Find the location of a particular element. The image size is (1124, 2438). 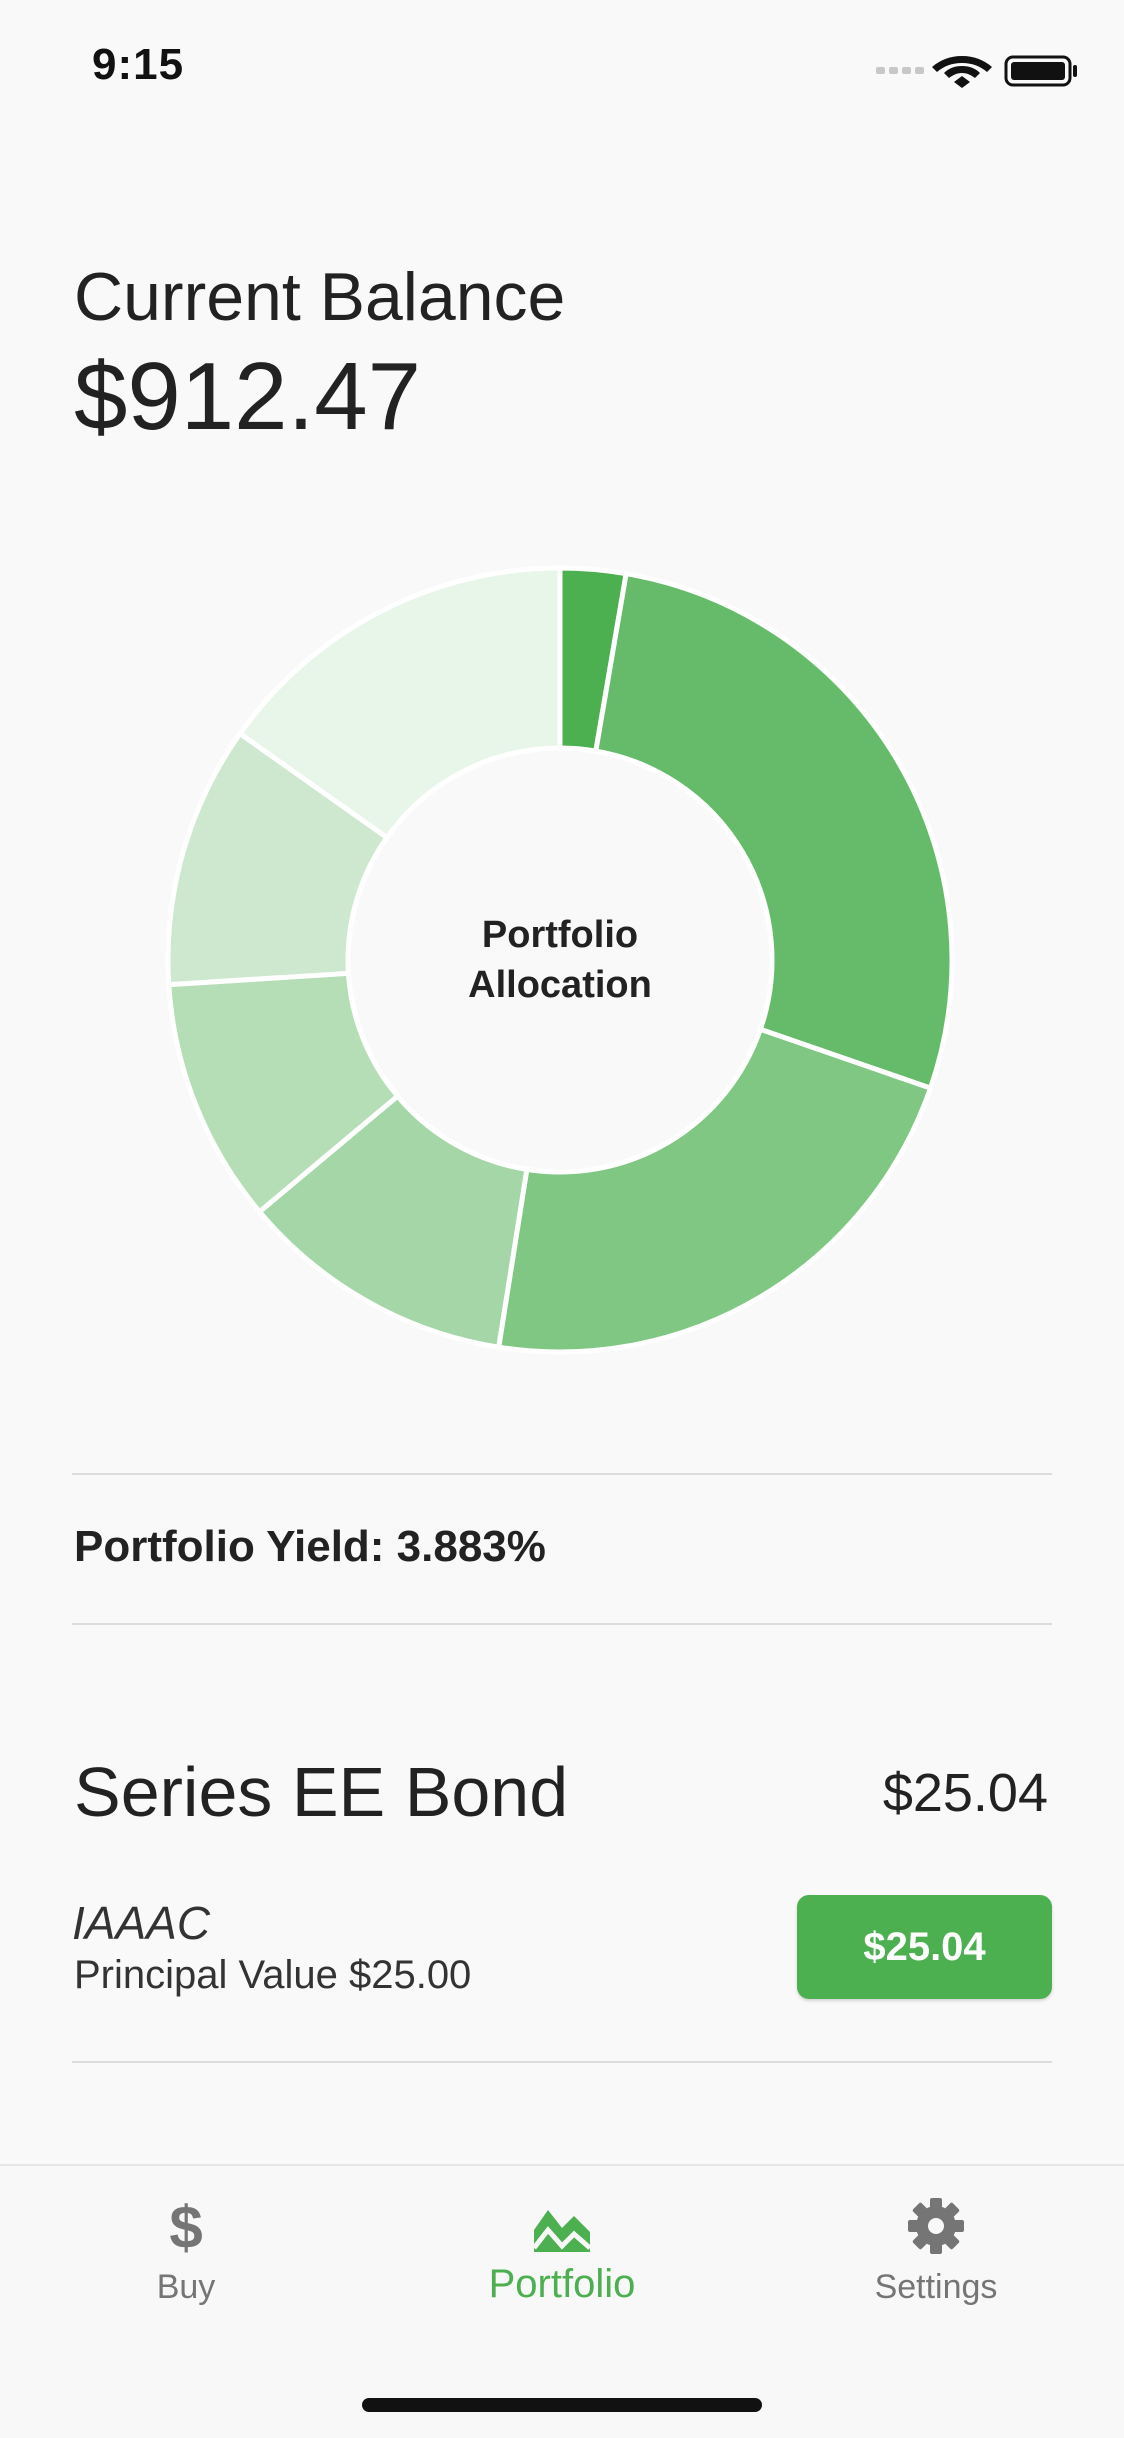

bond-principal-value: Principal Value $25.00 is located at coordinates (272, 1975).